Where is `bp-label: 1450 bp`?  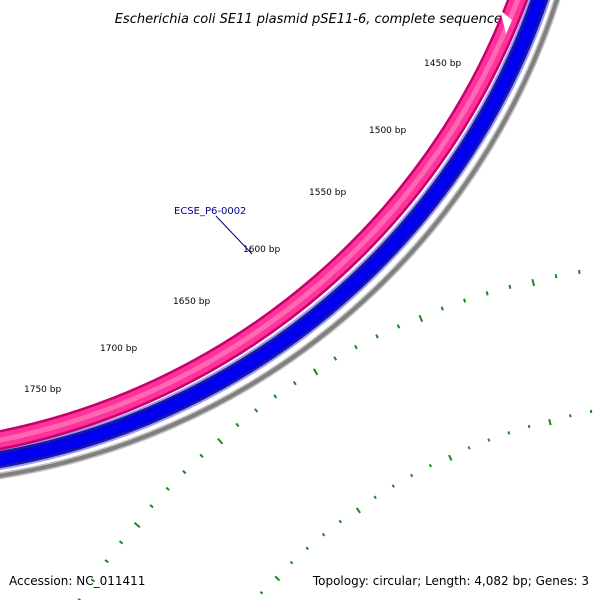
bp-label: 1450 bp is located at coordinates (442, 64).